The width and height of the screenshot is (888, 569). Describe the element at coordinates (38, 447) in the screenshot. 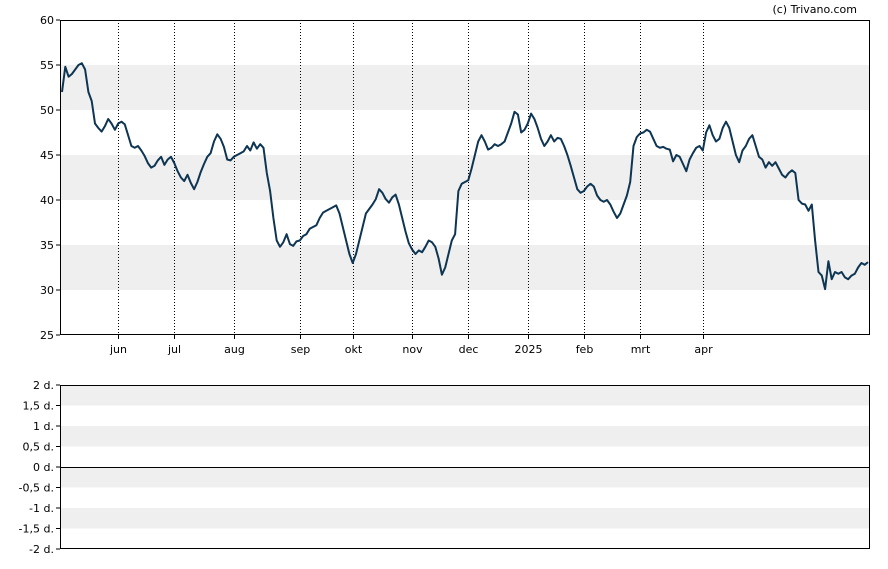

I see `indicator-y-tick-label: 0,5 d.` at that location.